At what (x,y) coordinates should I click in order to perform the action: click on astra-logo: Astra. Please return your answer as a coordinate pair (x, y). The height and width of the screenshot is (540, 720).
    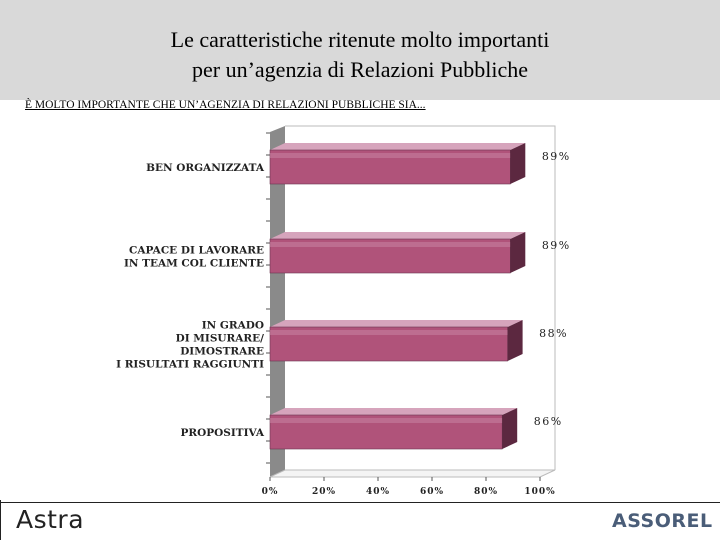
    Looking at the image, I should click on (50, 519).